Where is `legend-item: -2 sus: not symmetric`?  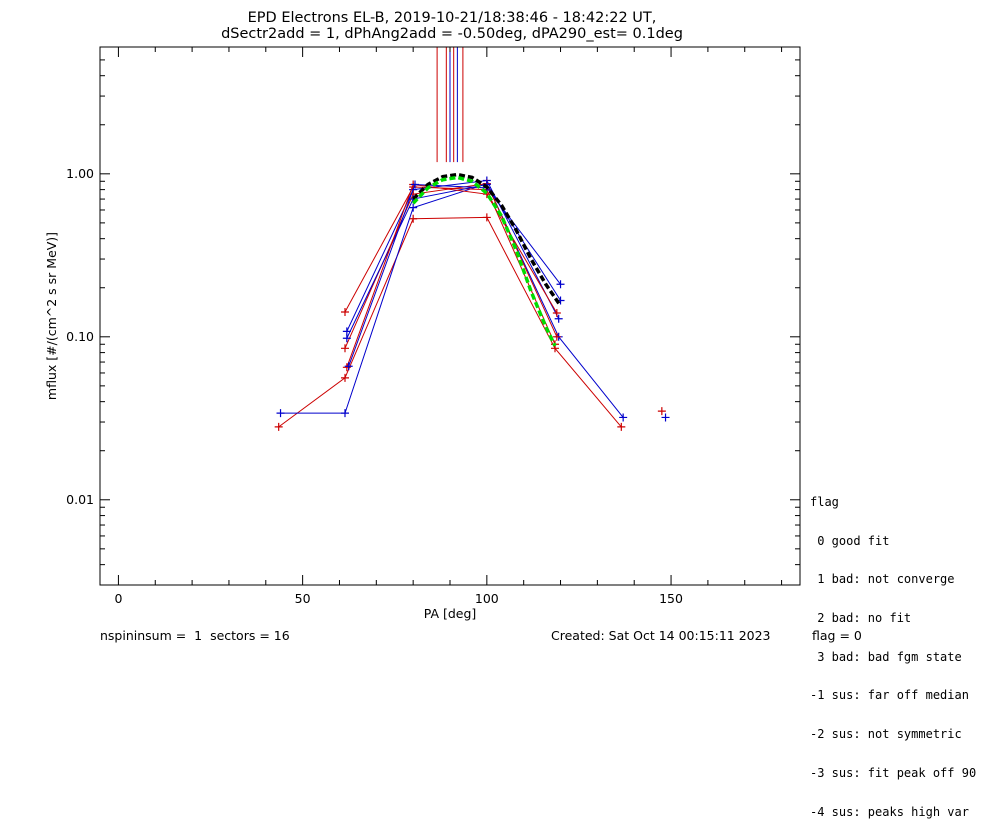
legend-item: -2 sus: not symmetric is located at coordinates (886, 734).